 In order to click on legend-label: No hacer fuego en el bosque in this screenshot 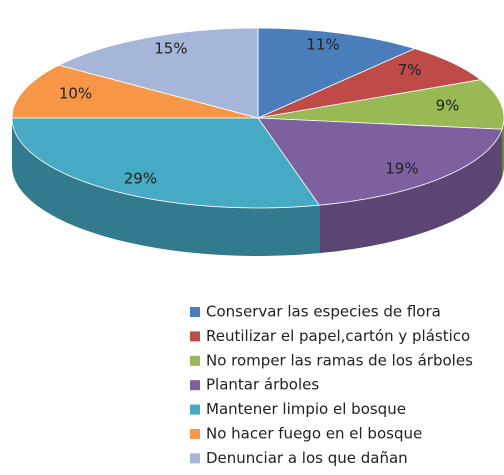, I will do `click(314, 434)`.